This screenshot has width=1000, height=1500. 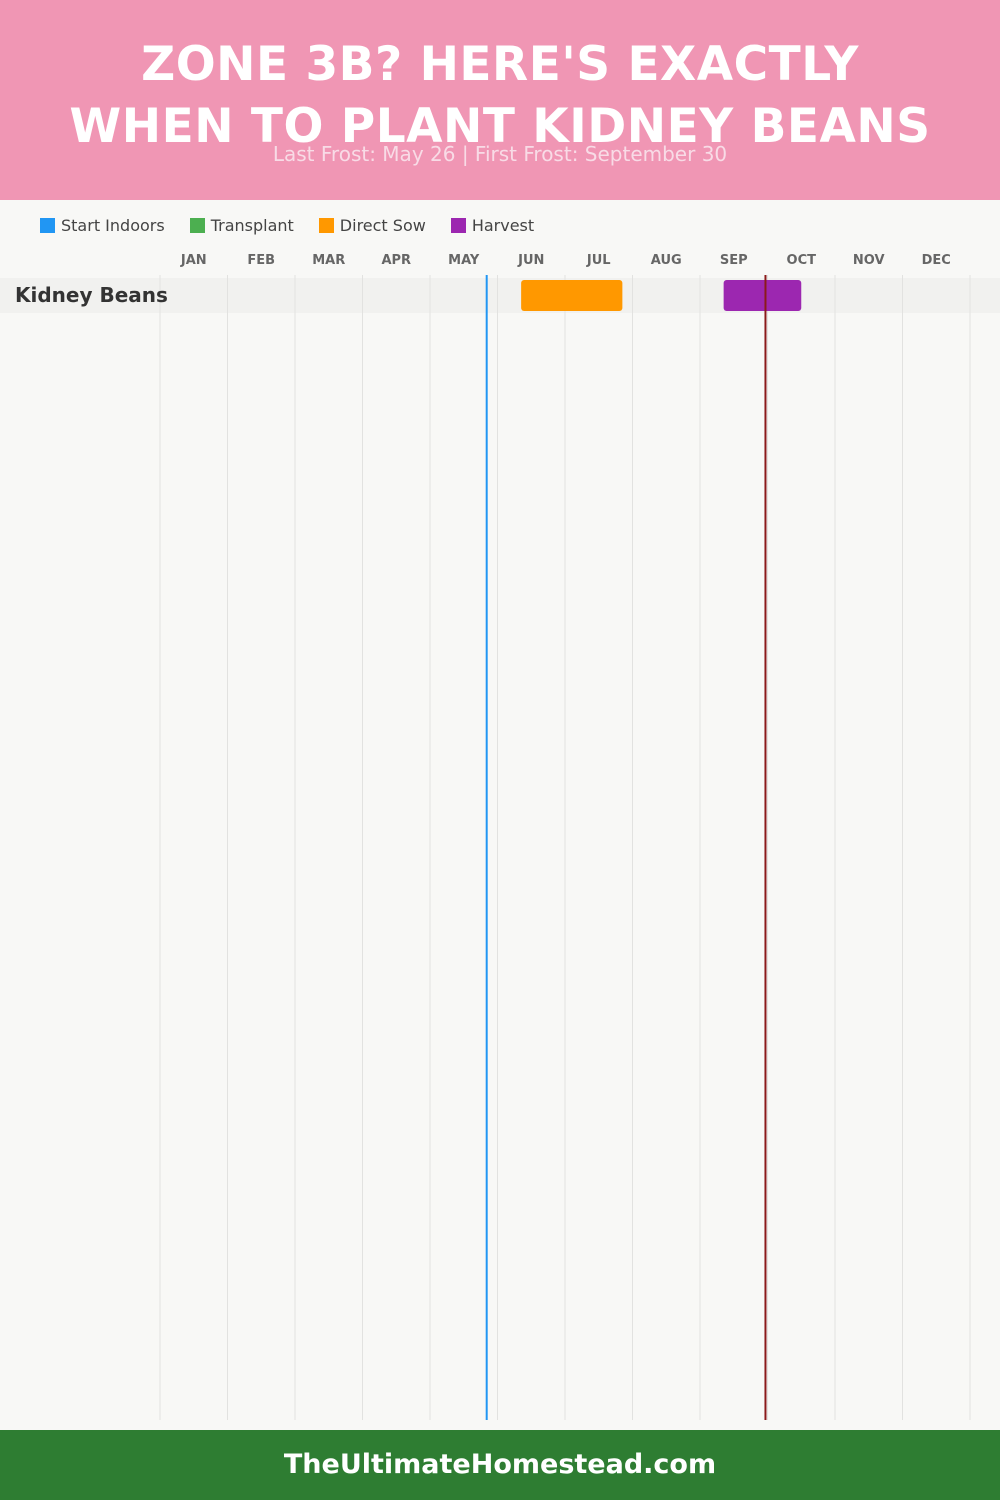 I want to click on footer-site-link: TheUltimateHomestead.com, so click(x=500, y=1464).